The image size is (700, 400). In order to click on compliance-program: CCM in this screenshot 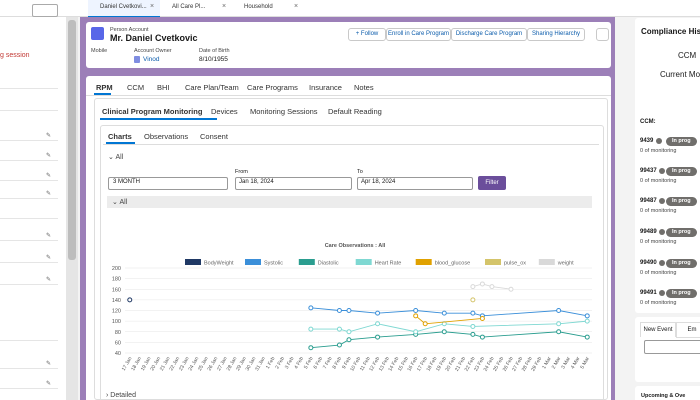, I will do `click(687, 55)`.